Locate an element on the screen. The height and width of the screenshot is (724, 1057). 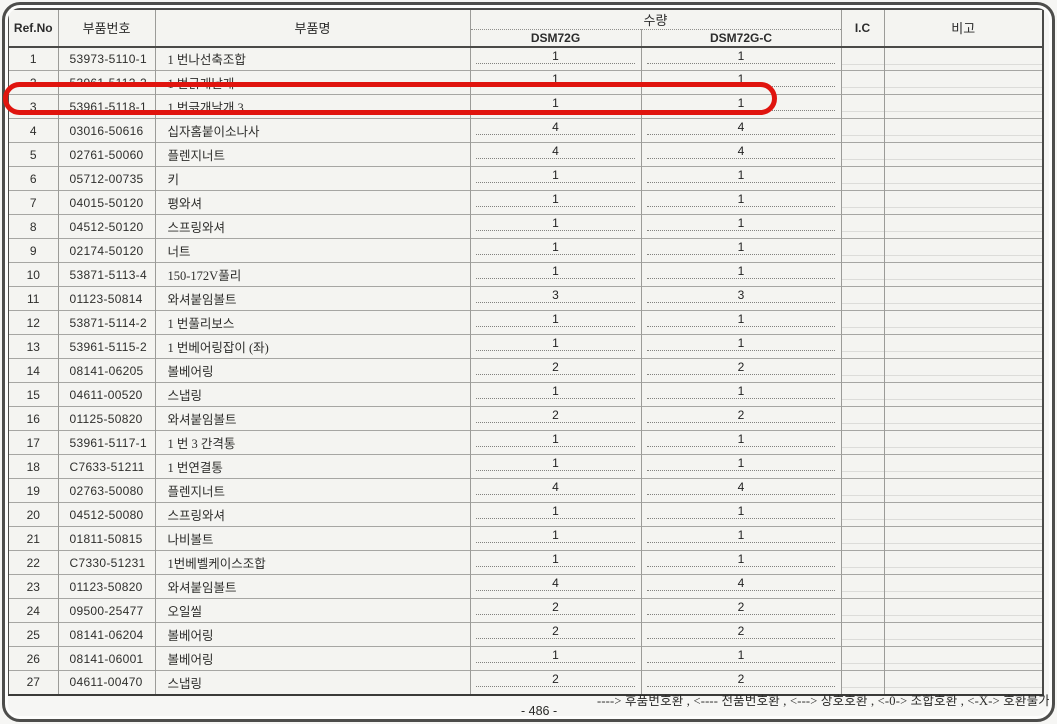
table-row: 15 04611-00520 스냅링 1 1 is located at coordinates (525, 394).